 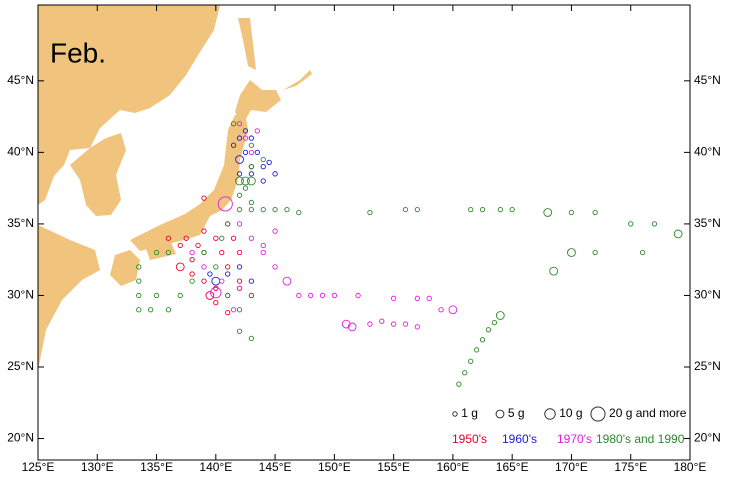 What do you see at coordinates (20, 366) in the screenshot?
I see `y-tick-label: 25°N` at bounding box center [20, 366].